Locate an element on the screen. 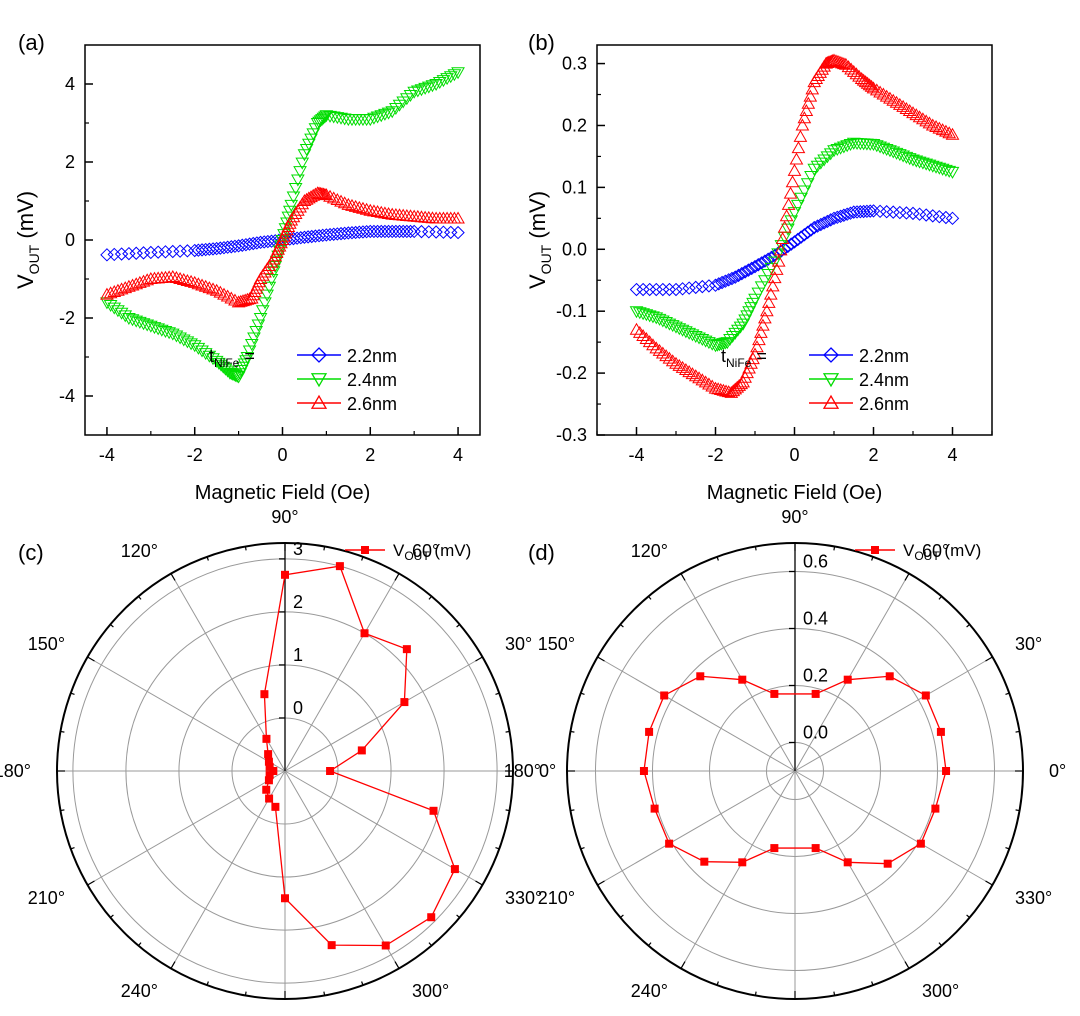  y-tick-label: -2 is located at coordinates (67, 318).